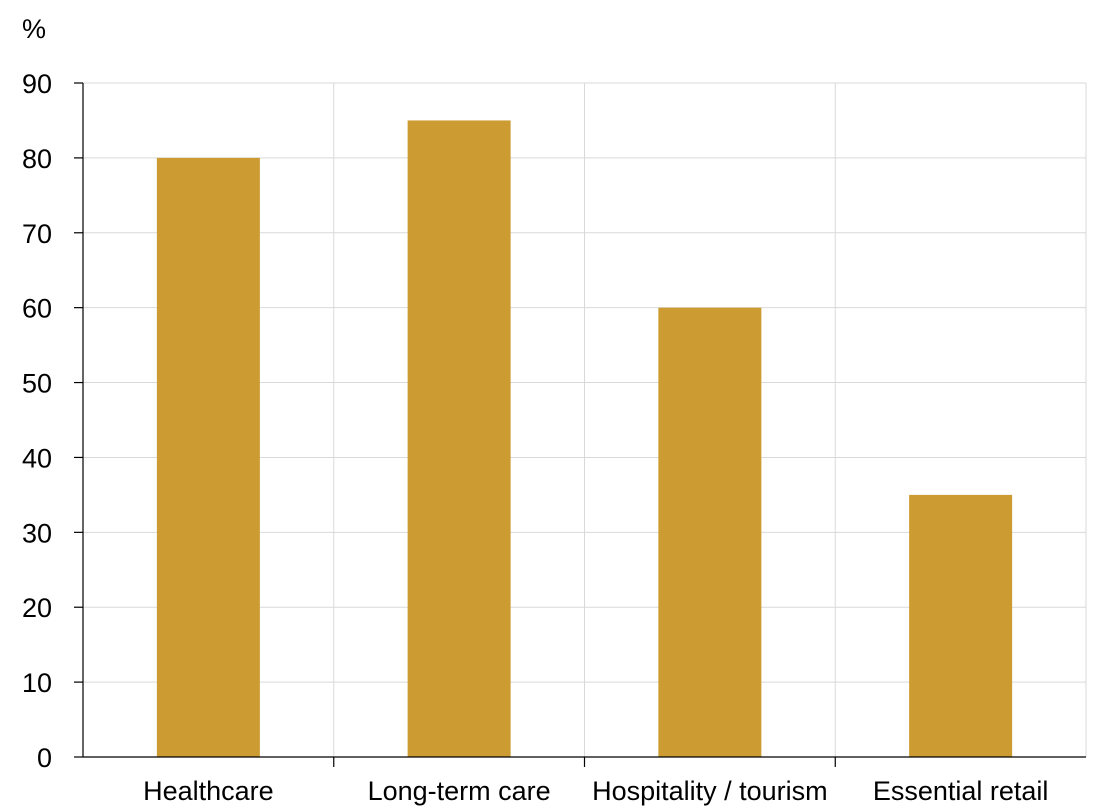 The width and height of the screenshot is (1102, 810). What do you see at coordinates (37, 533) in the screenshot?
I see `y-tick-label: 30` at bounding box center [37, 533].